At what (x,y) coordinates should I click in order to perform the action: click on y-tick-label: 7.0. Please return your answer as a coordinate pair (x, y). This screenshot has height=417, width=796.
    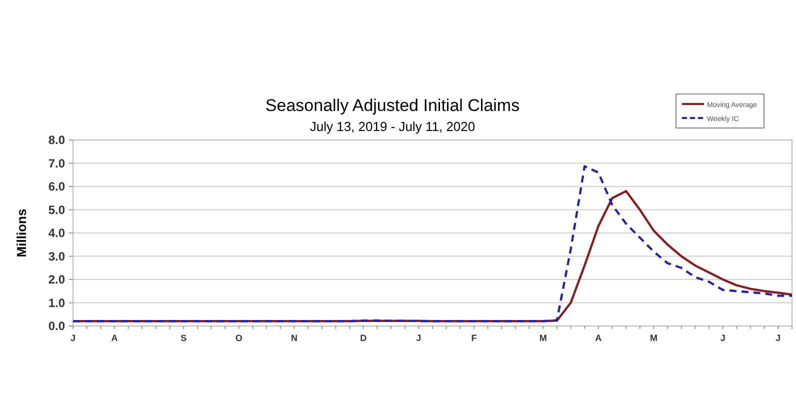
    Looking at the image, I should click on (57, 163).